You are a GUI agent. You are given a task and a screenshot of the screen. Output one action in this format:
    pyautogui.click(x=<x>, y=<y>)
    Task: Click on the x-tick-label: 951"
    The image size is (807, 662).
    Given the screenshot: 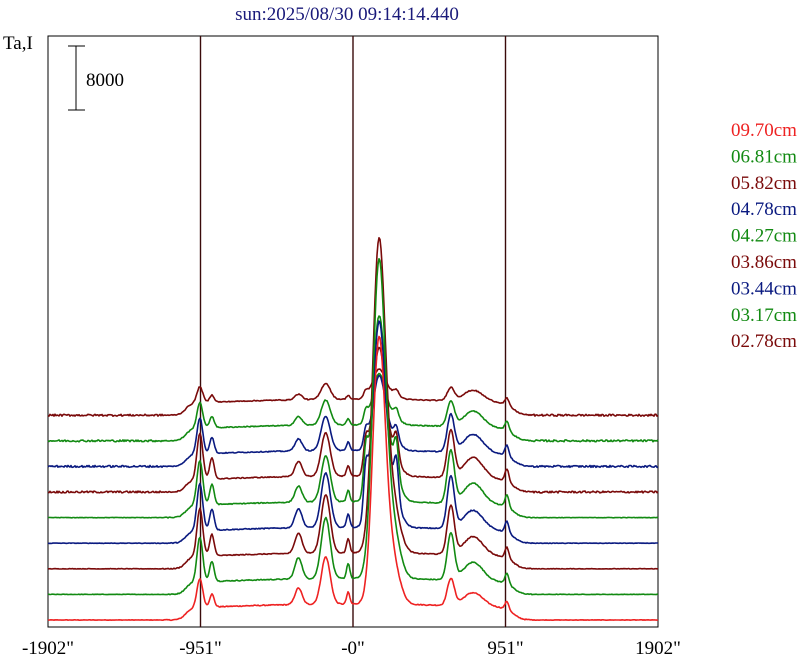 What is the action you would take?
    pyautogui.click(x=505, y=648)
    